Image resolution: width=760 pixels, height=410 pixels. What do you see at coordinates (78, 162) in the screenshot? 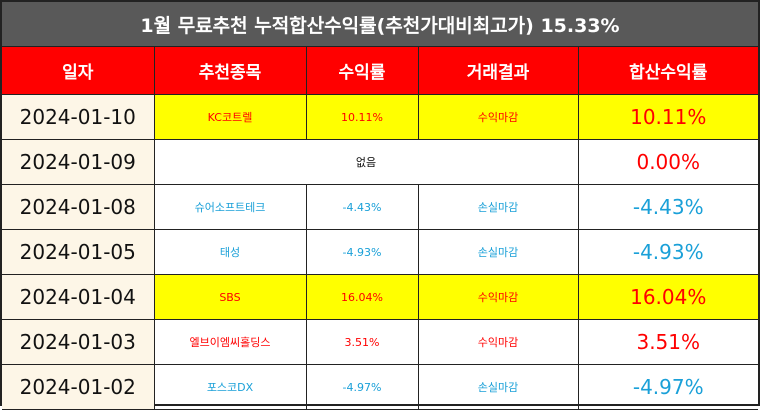
I see `row-date: 2024-01-09` at bounding box center [78, 162].